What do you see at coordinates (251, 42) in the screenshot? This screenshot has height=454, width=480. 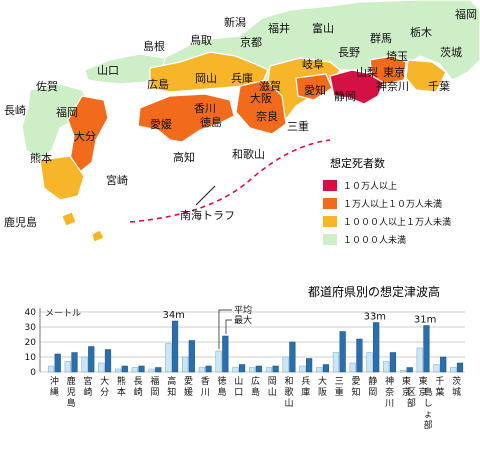 I see `prefecture-label: 京都` at bounding box center [251, 42].